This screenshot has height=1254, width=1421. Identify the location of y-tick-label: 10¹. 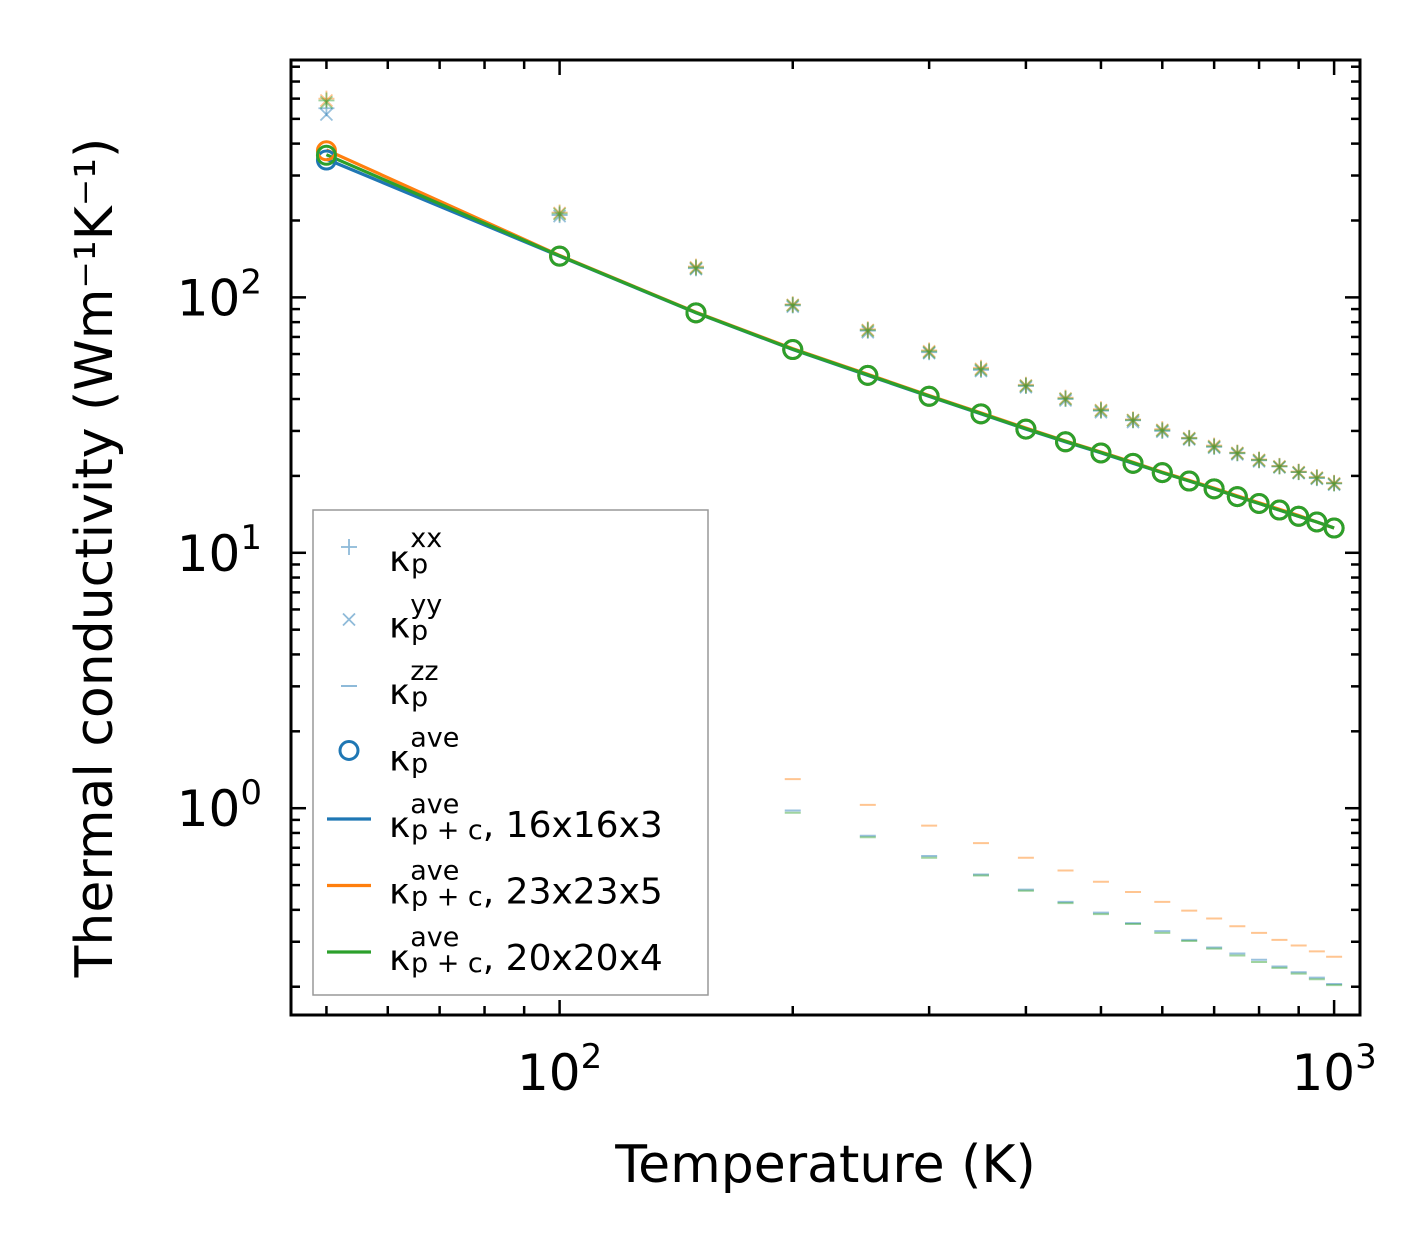
(219, 550).